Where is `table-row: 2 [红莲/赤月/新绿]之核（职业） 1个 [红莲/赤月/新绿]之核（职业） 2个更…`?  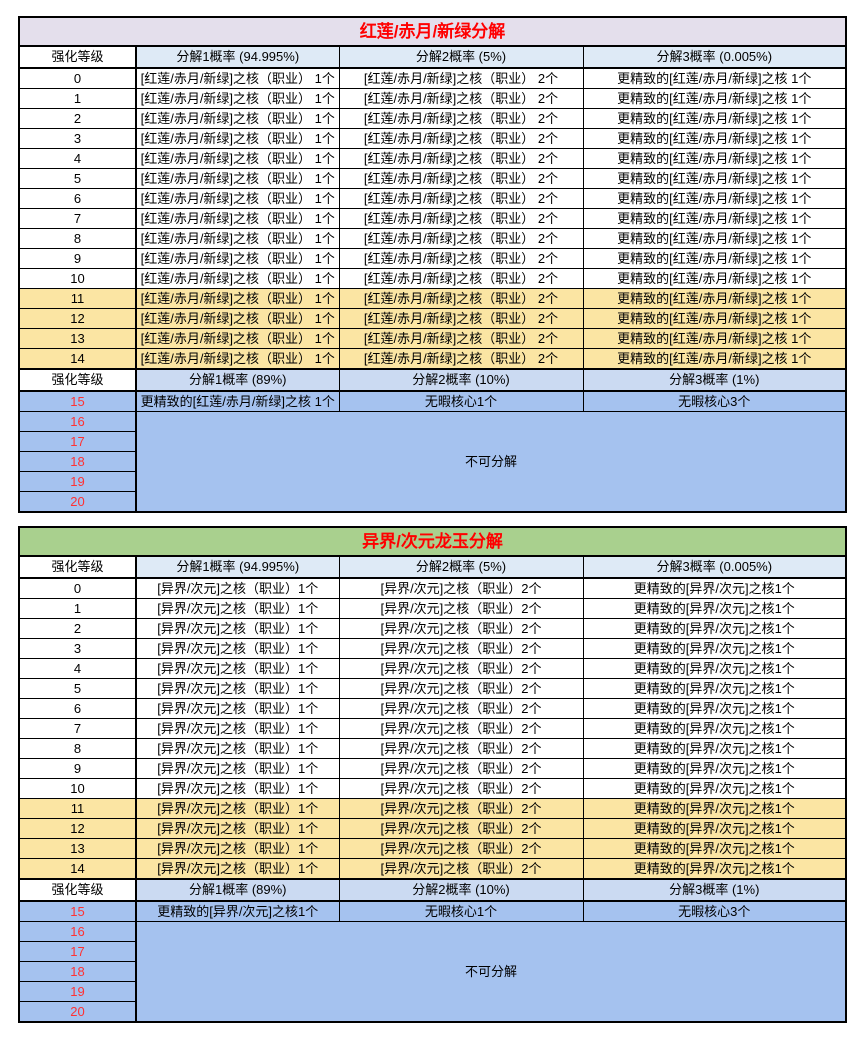
table-row: 2 [红莲/赤月/新绿]之核（职业） 1个 [红莲/赤月/新绿]之核（职业） 2个更… is located at coordinates (432, 118).